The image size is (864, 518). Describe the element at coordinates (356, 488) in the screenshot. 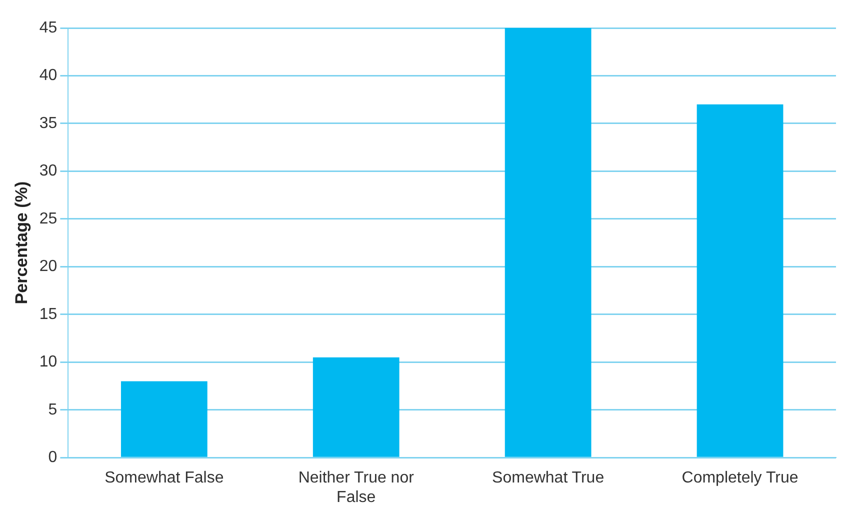

I see `x-tick-label: Neither True nor False` at that location.